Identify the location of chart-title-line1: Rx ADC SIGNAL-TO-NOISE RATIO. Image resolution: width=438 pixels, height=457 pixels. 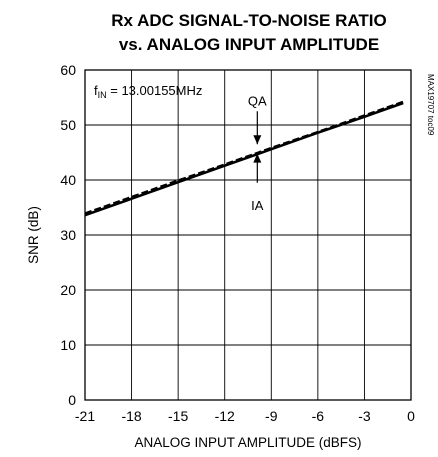
(248, 20).